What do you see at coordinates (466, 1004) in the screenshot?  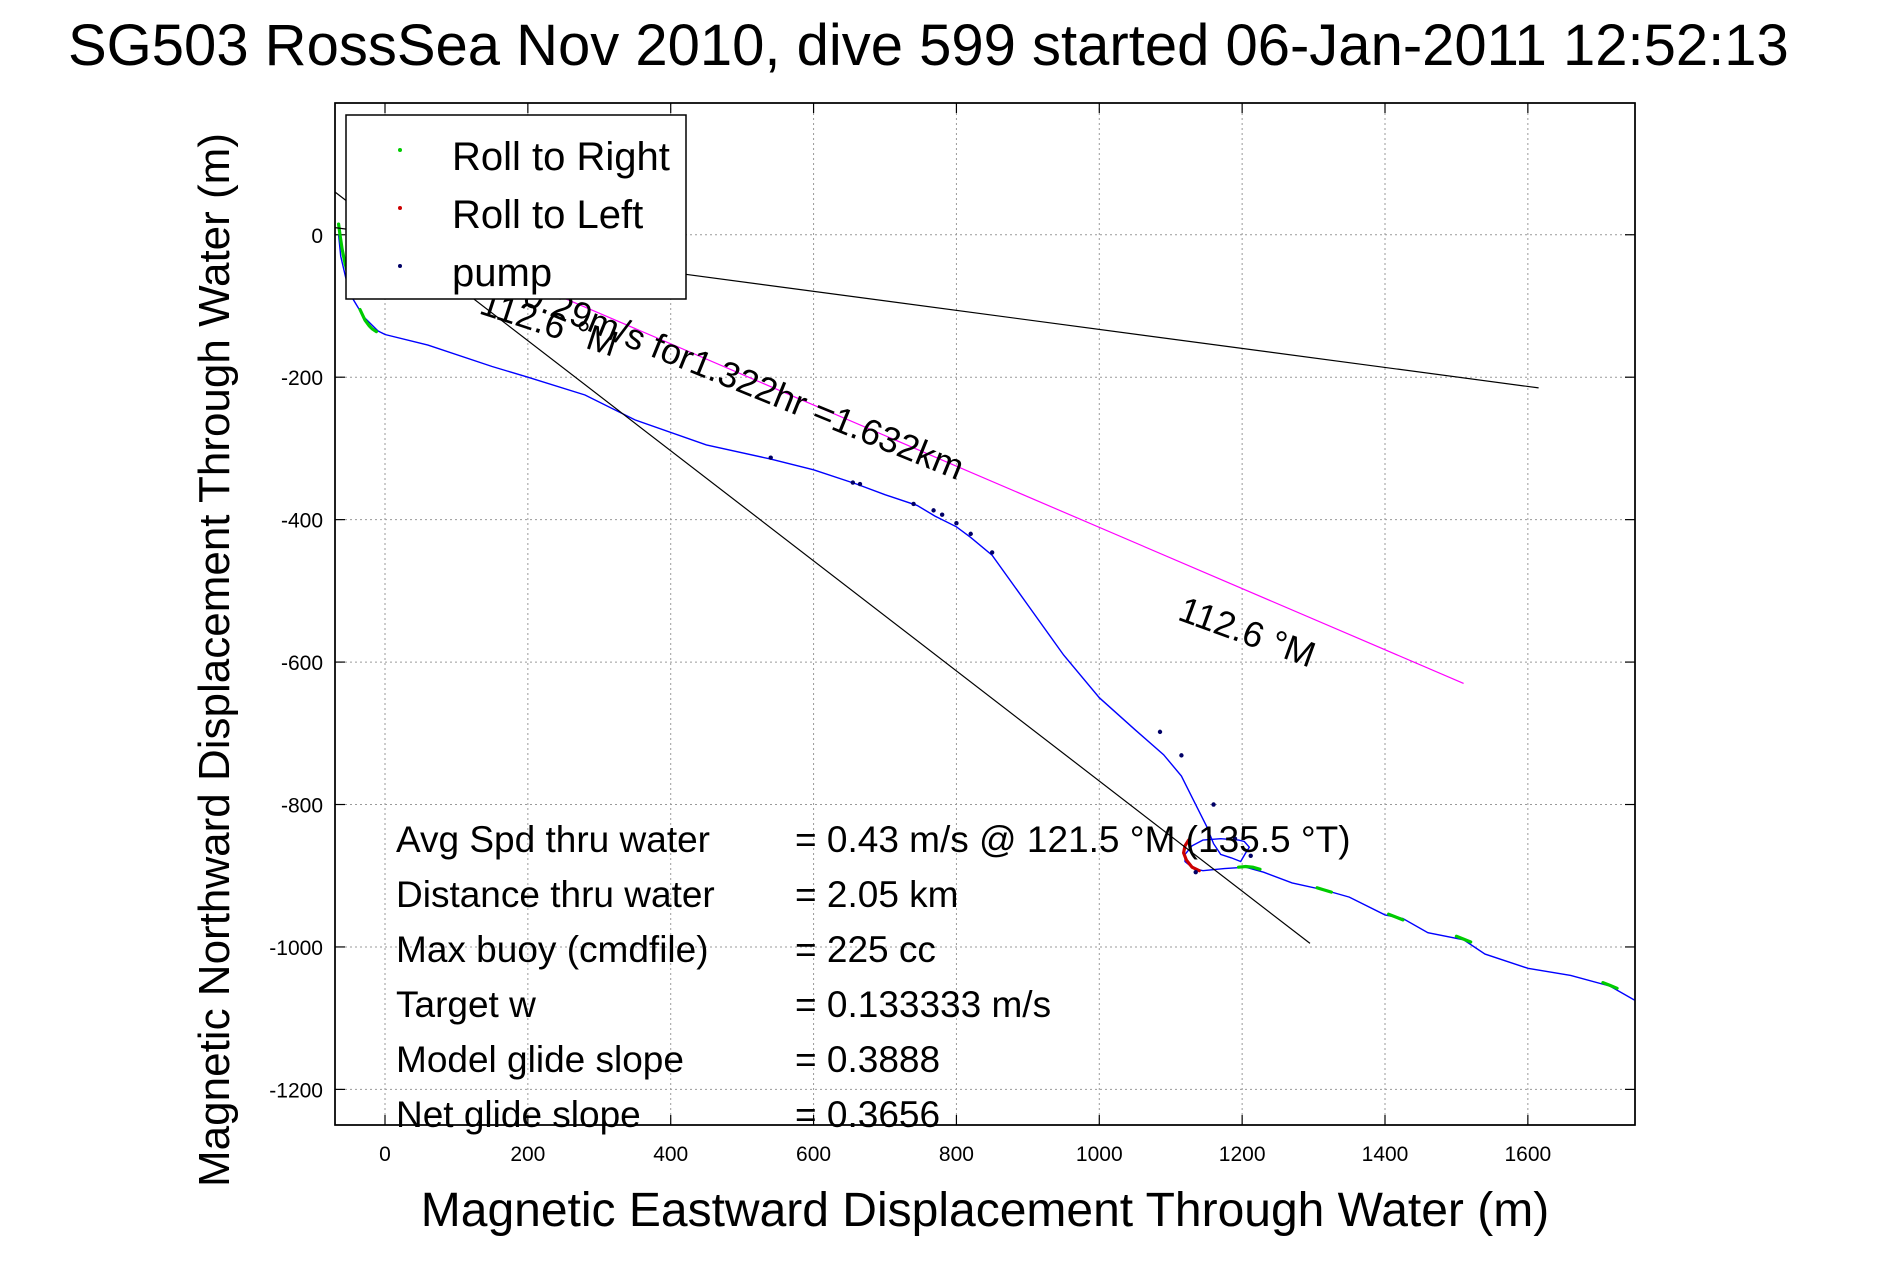 I see `stat-label-target-w: Target w` at bounding box center [466, 1004].